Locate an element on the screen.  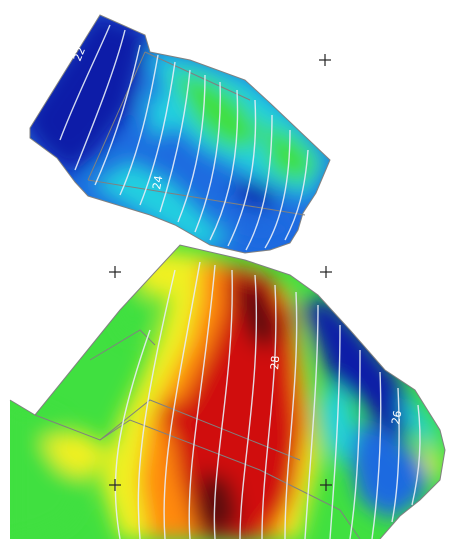
contour-label: 24 is located at coordinates (157, 182).